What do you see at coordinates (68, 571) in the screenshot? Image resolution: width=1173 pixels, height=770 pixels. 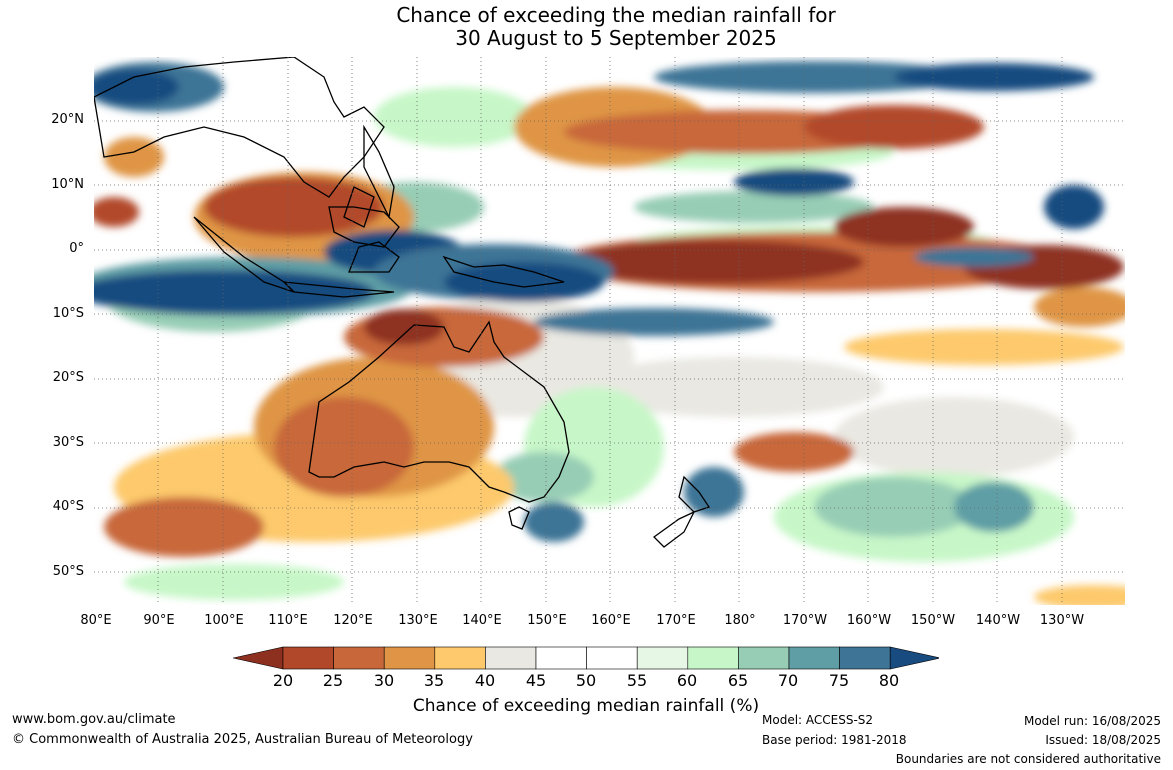 I see `lat-label-50s: 50°S` at bounding box center [68, 571].